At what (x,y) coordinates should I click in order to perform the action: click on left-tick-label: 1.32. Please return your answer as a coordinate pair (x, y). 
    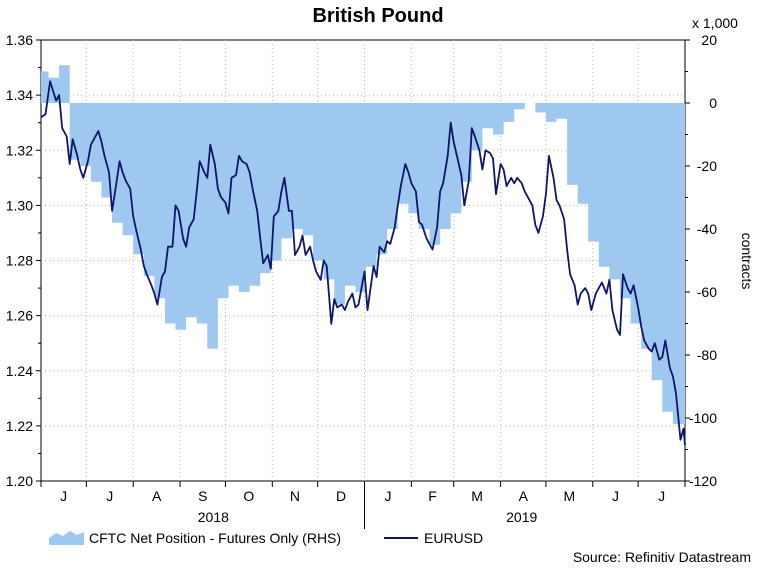
    Looking at the image, I should click on (19, 150).